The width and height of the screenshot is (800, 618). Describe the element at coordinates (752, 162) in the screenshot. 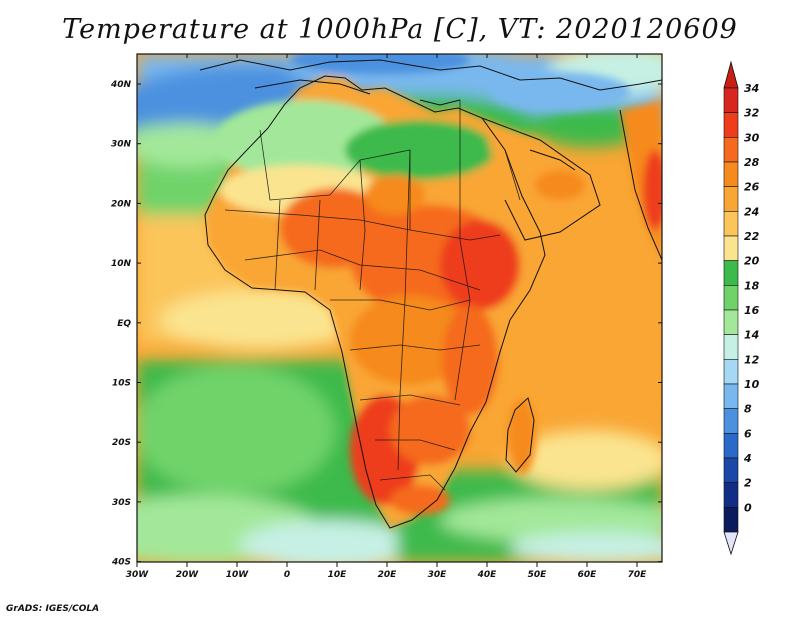

I see `colorbar-label: 28` at that location.